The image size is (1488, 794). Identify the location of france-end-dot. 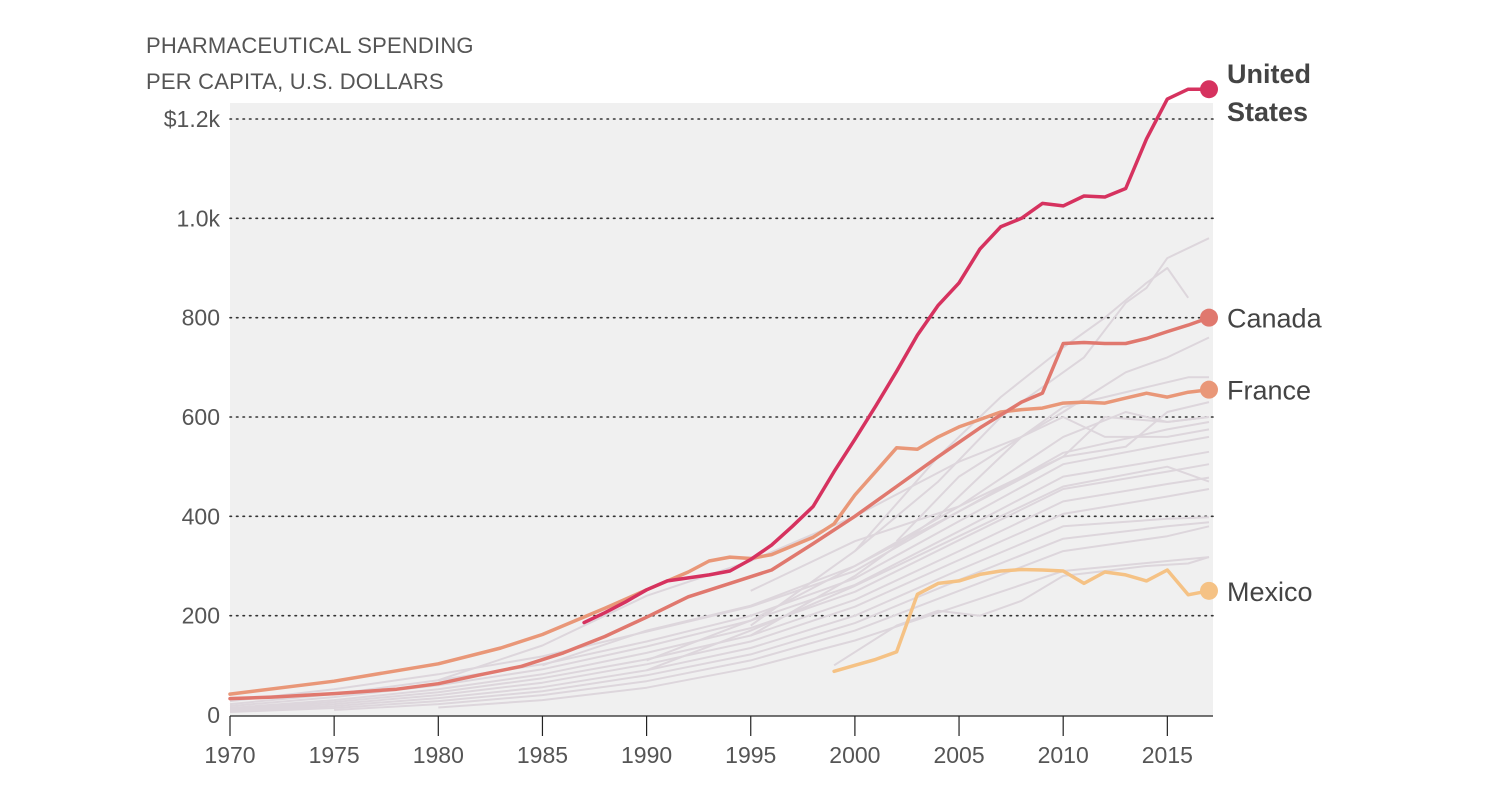
(1209, 389).